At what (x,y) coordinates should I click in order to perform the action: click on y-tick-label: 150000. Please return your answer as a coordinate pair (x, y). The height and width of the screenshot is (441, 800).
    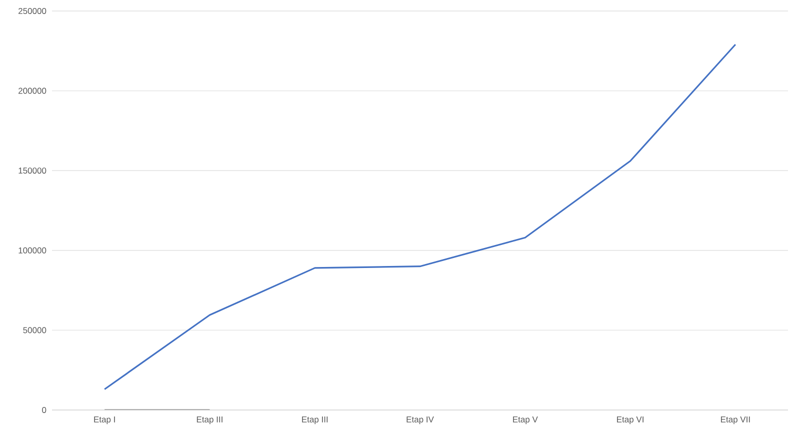
    Looking at the image, I should click on (32, 171).